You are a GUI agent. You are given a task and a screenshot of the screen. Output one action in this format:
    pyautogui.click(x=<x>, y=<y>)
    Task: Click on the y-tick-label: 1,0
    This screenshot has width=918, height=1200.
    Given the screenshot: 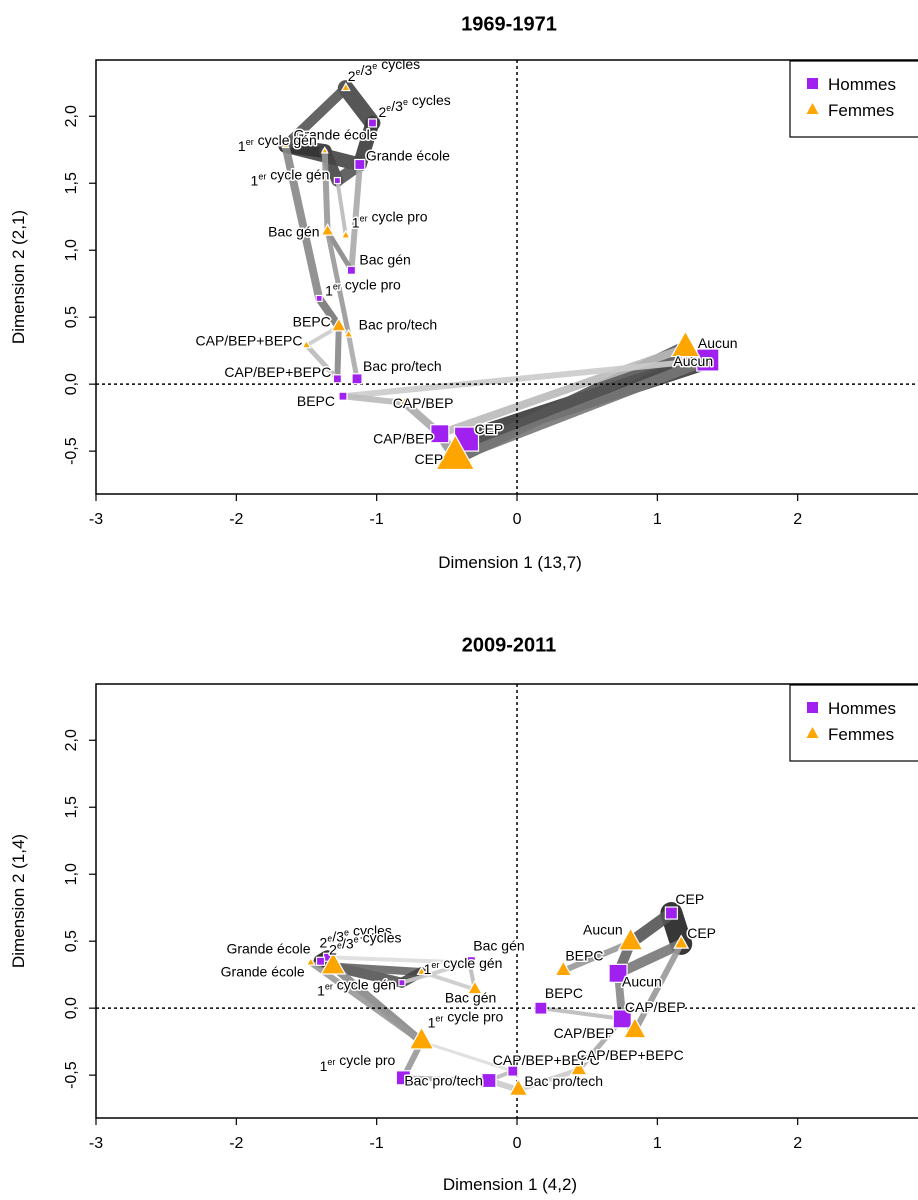 What is the action you would take?
    pyautogui.click(x=71, y=874)
    